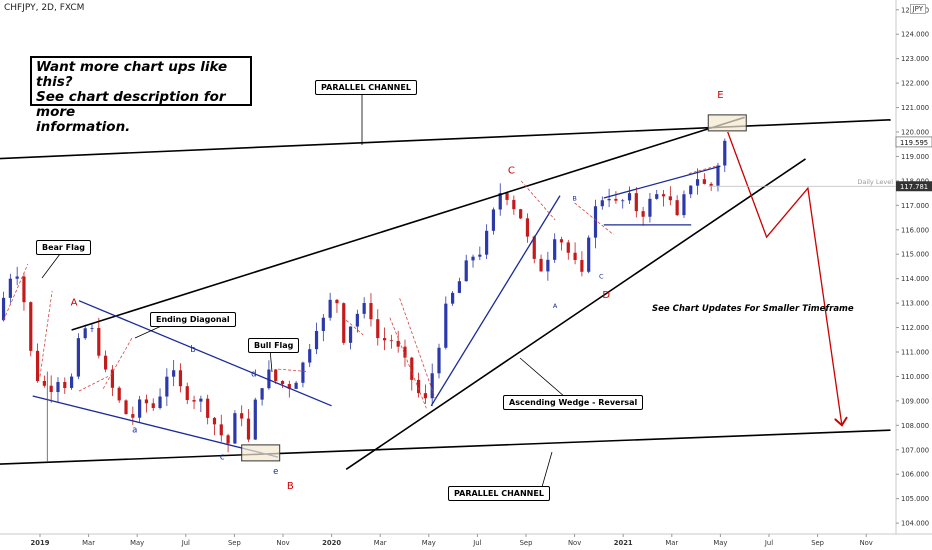 Image resolution: width=932 pixels, height=550 pixels. What do you see at coordinates (331, 543) in the screenshot?
I see `x-tick-label: 2020` at bounding box center [331, 543].